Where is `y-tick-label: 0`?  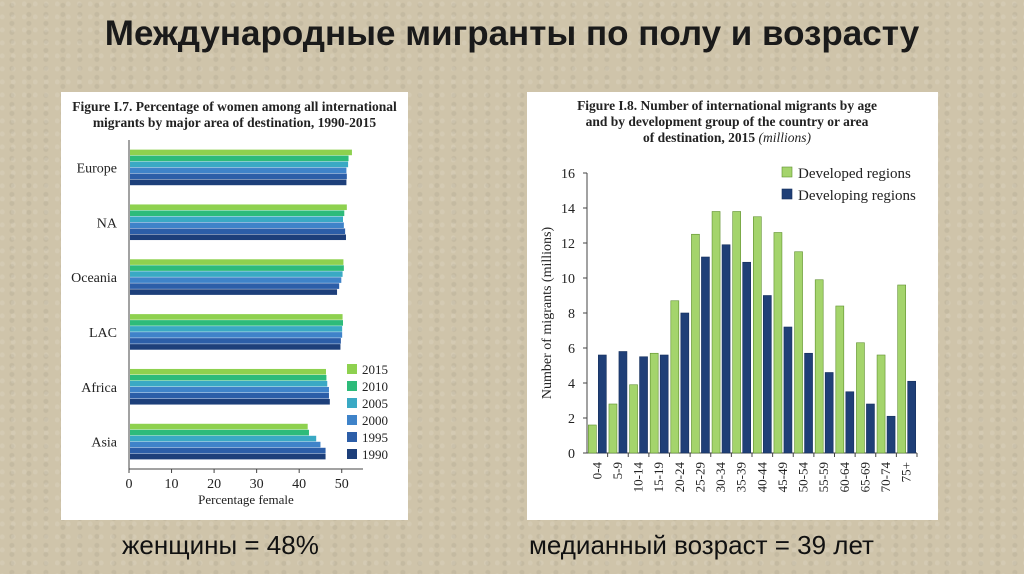 y-tick-label: 0 is located at coordinates (571, 454).